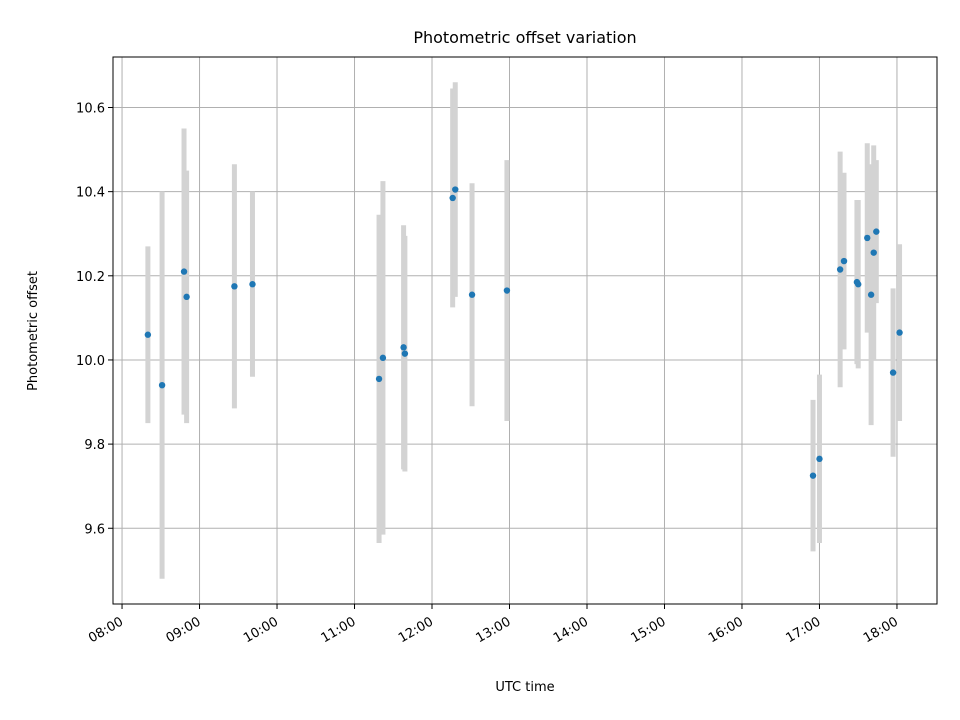  I want to click on y-tick-label: 9.8, so click(94, 445).